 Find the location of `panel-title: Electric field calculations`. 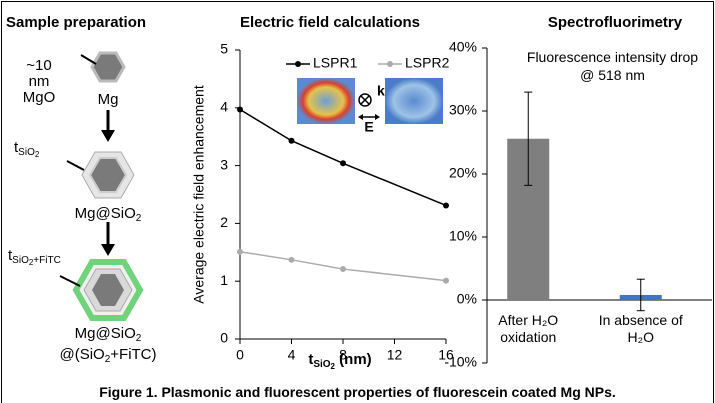

panel-title: Electric field calculations is located at coordinates (330, 22).